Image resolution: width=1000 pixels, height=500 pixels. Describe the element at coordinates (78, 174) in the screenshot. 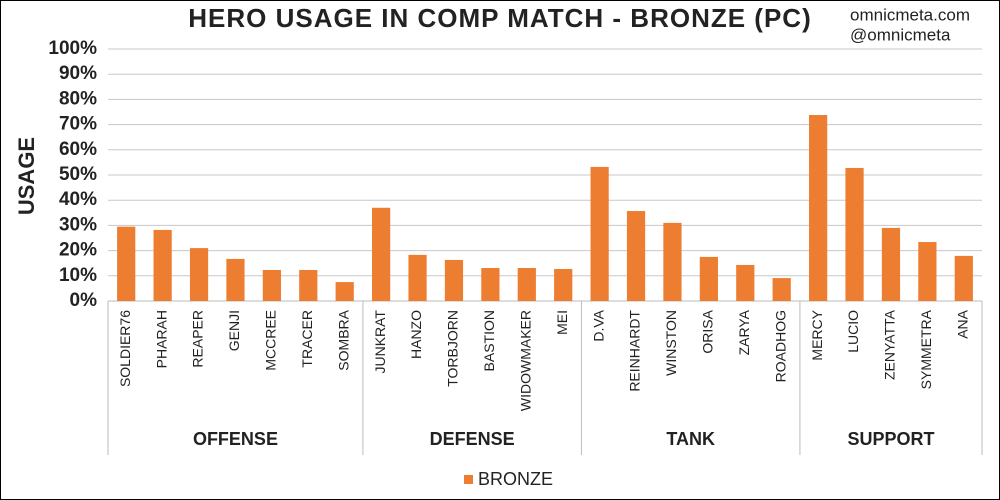

I see `y-tick-label: 50%` at that location.